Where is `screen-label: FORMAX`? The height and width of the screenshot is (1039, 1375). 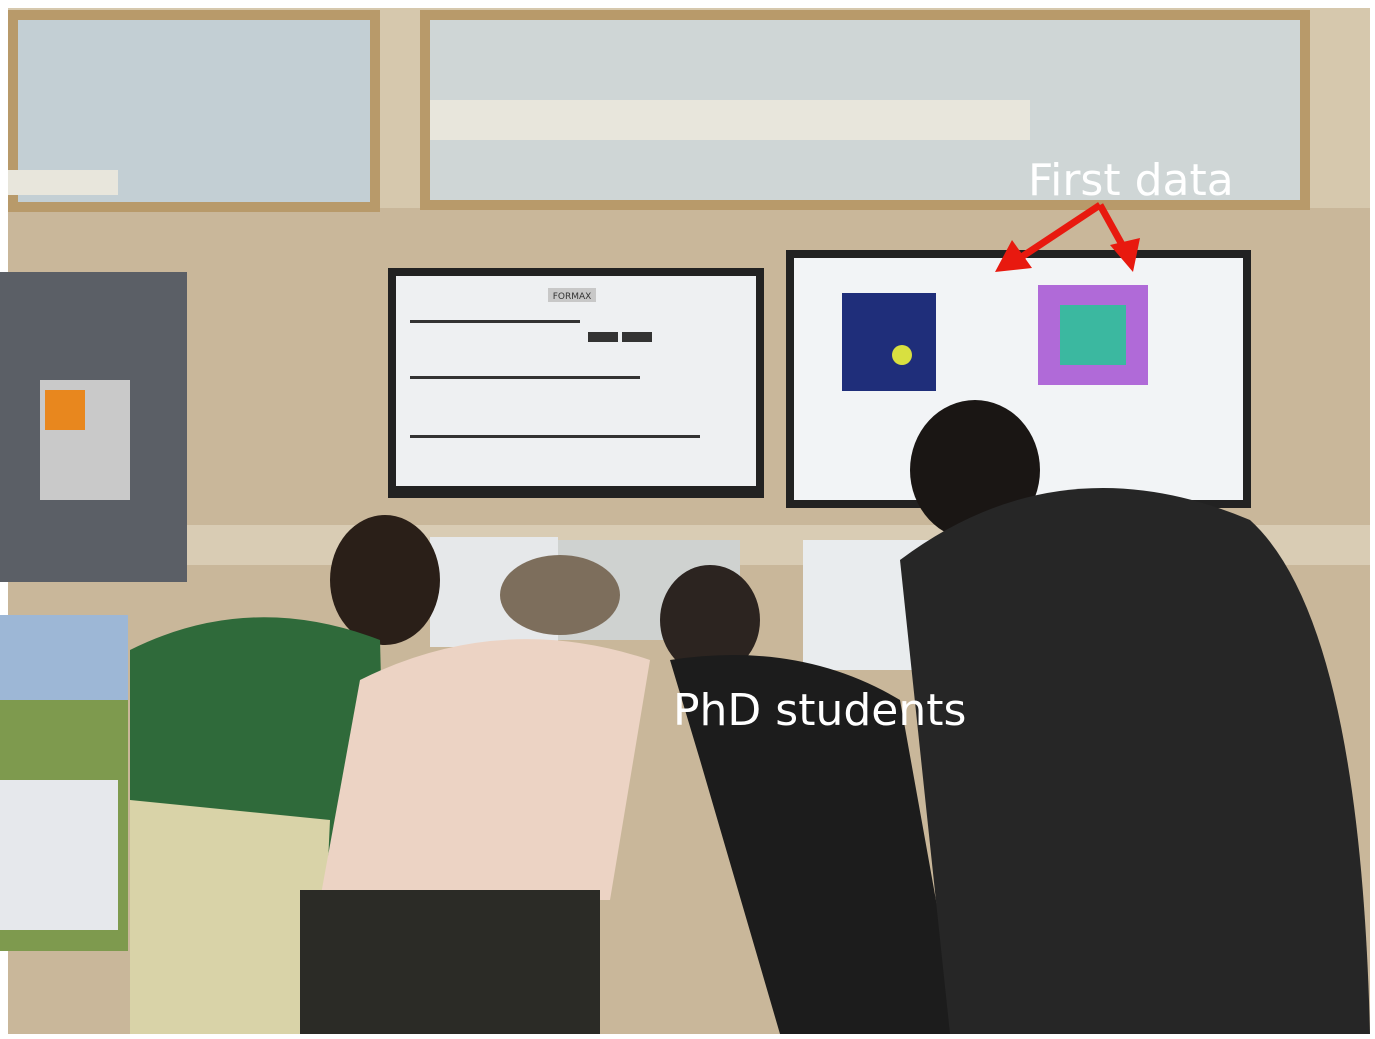
screen-label: FORMAX is located at coordinates (572, 297).